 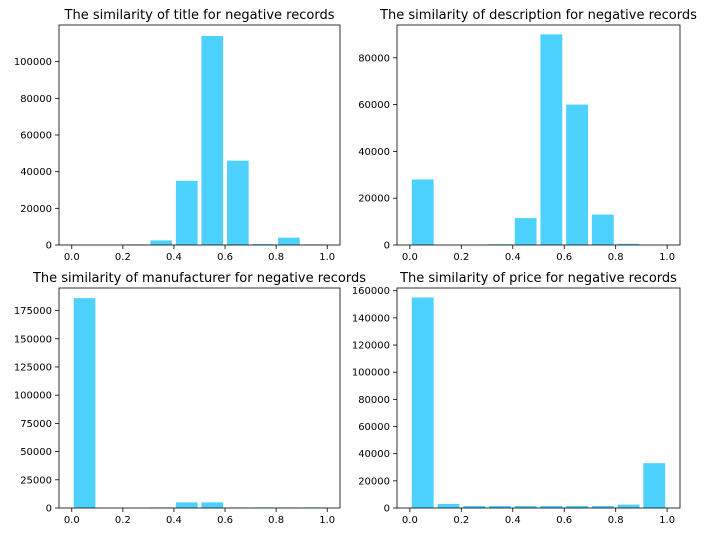 What do you see at coordinates (36, 452) in the screenshot?
I see `y-tick-label: 50000` at bounding box center [36, 452].